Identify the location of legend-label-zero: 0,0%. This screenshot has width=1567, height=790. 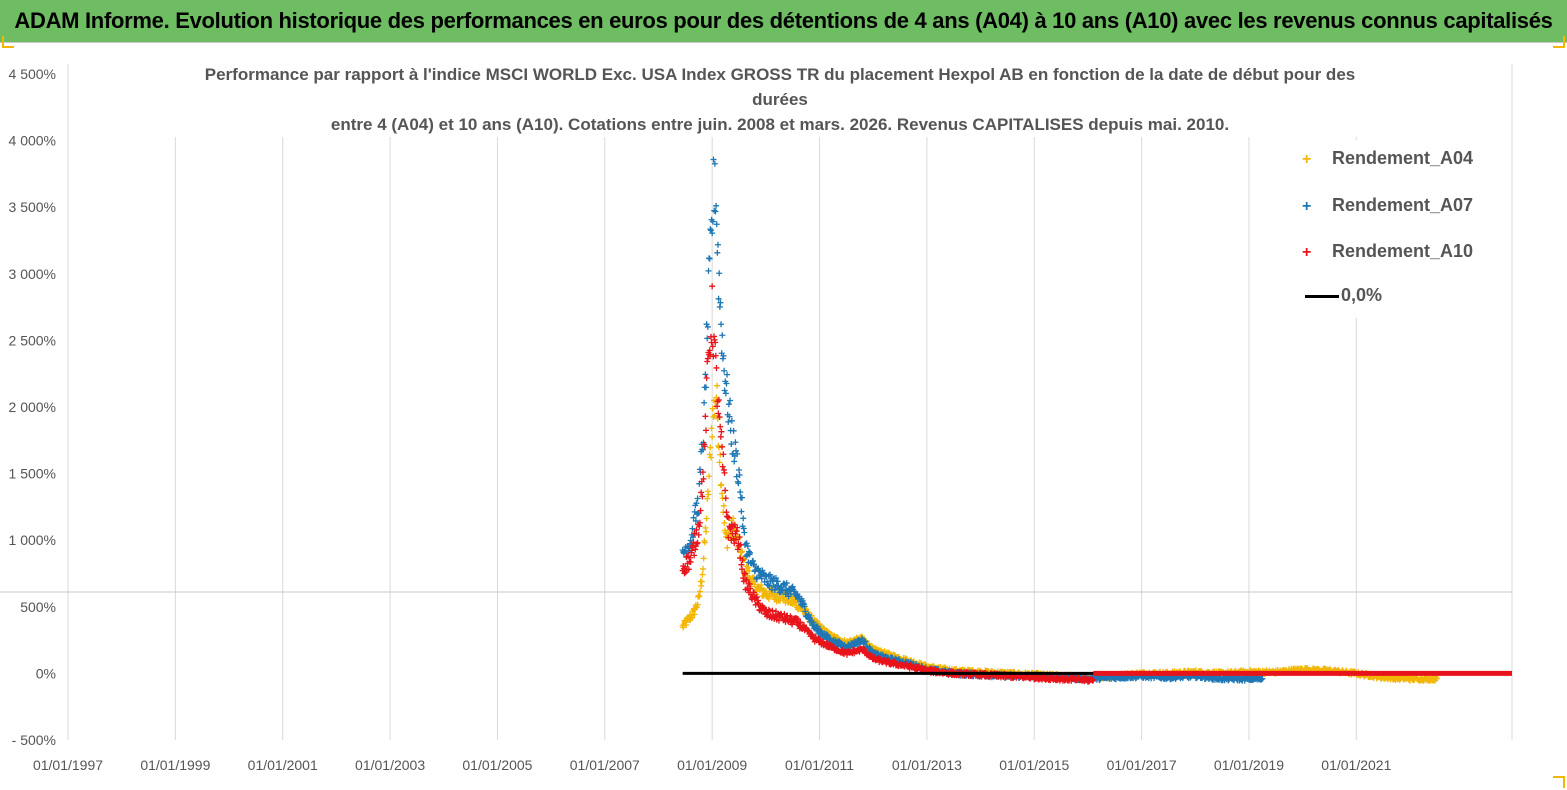
(1362, 295).